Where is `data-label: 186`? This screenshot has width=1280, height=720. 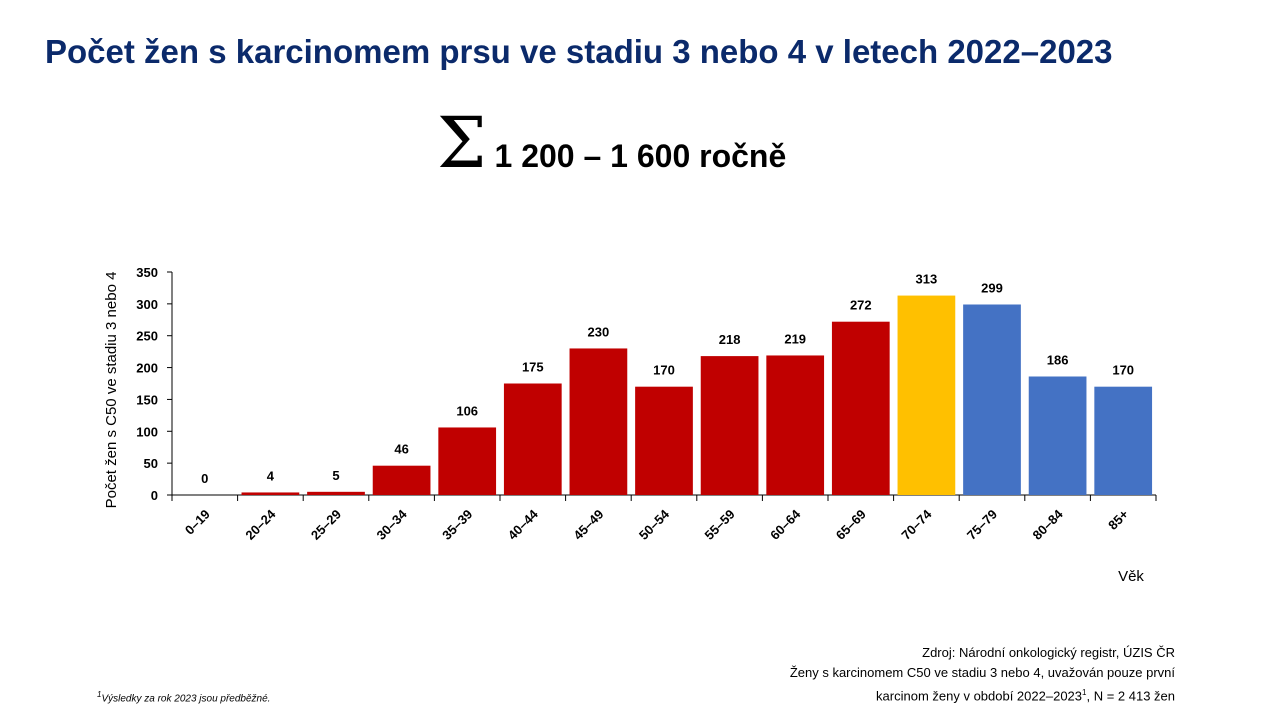 data-label: 186 is located at coordinates (1058, 359).